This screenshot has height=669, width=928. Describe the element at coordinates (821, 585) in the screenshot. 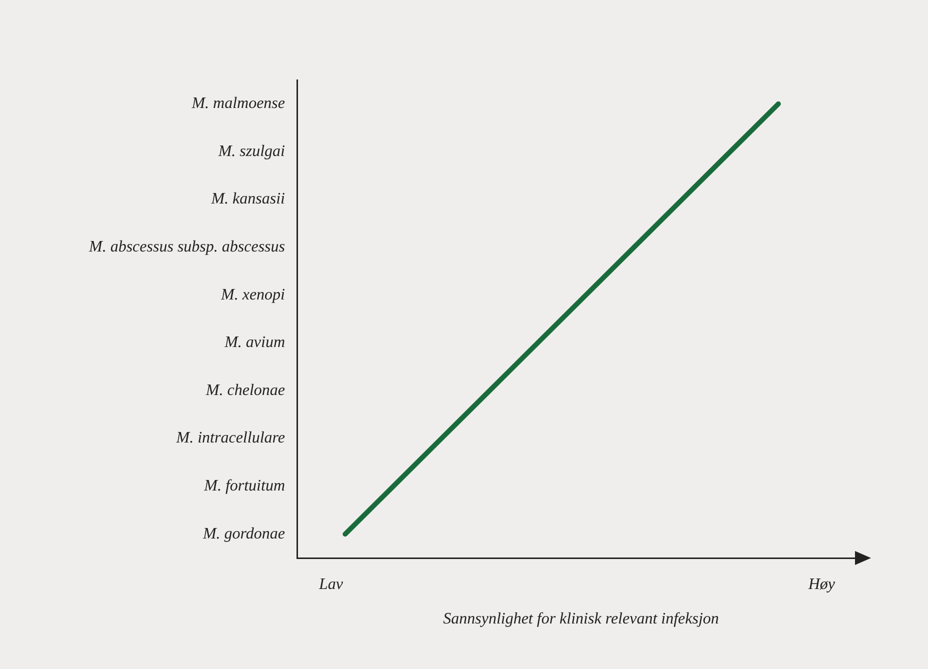

I see `text: Høy` at that location.